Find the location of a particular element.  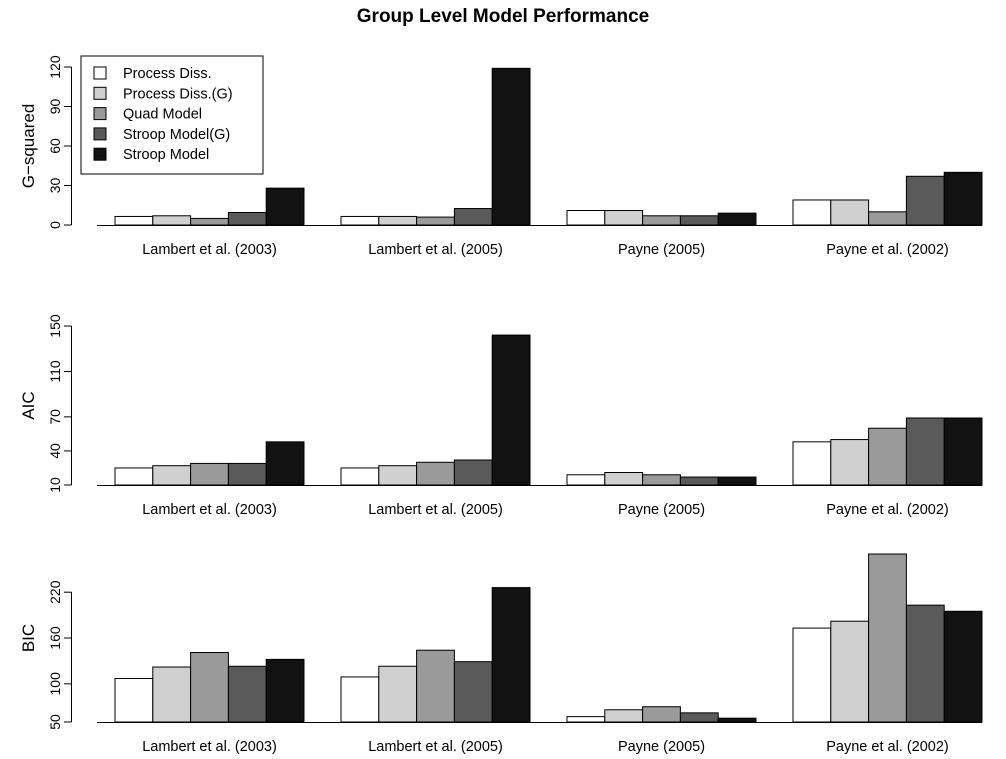

y-tick-label: 150 is located at coordinates (55, 326).